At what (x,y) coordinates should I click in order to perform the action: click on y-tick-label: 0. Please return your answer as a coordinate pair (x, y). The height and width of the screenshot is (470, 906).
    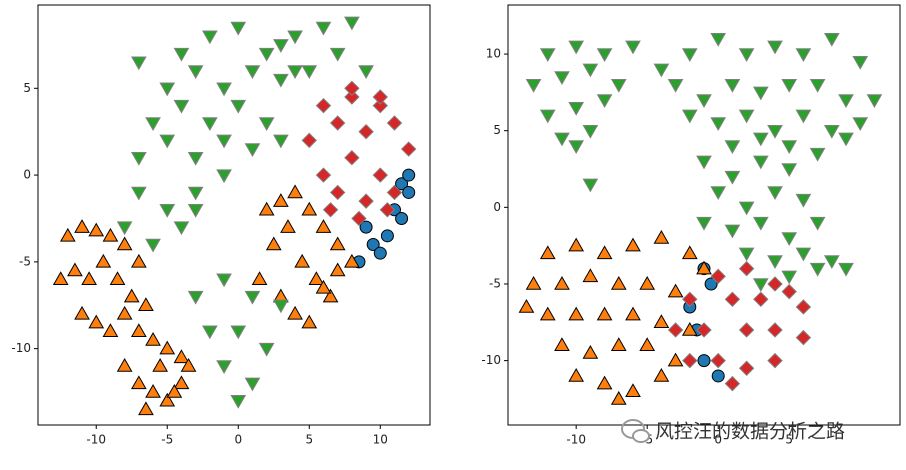
    Looking at the image, I should click on (497, 207).